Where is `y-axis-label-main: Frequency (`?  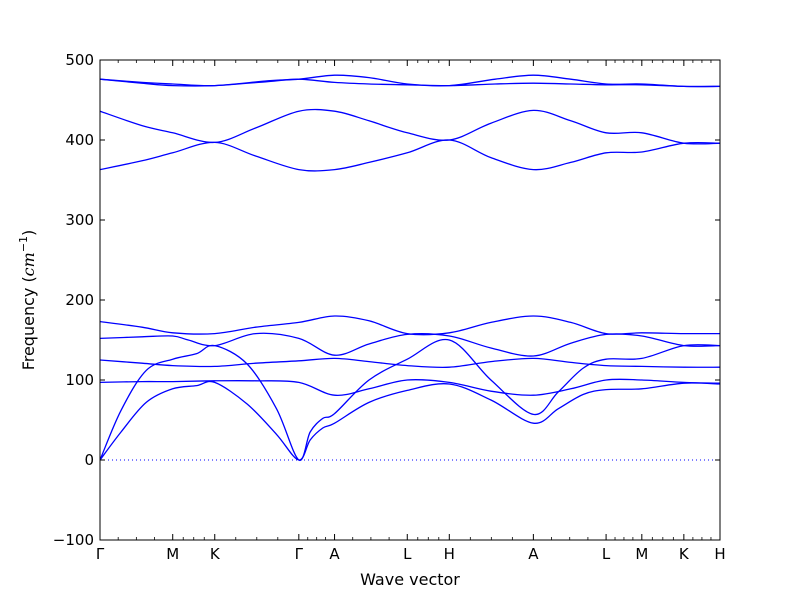 y-axis-label-main: Frequency ( is located at coordinates (28, 323).